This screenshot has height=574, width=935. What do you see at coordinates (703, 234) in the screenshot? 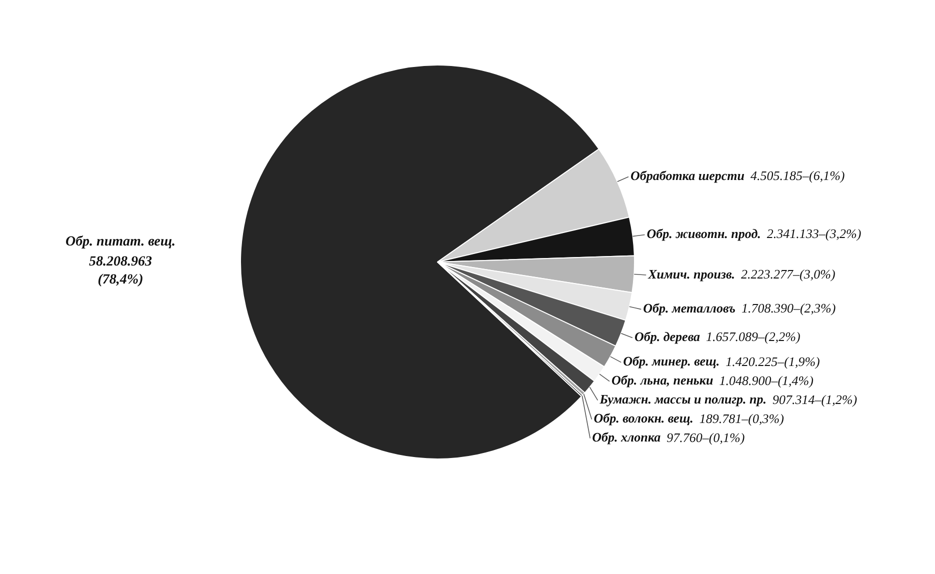
I see `slice-label: Обр. животн. прод.` at bounding box center [703, 234].